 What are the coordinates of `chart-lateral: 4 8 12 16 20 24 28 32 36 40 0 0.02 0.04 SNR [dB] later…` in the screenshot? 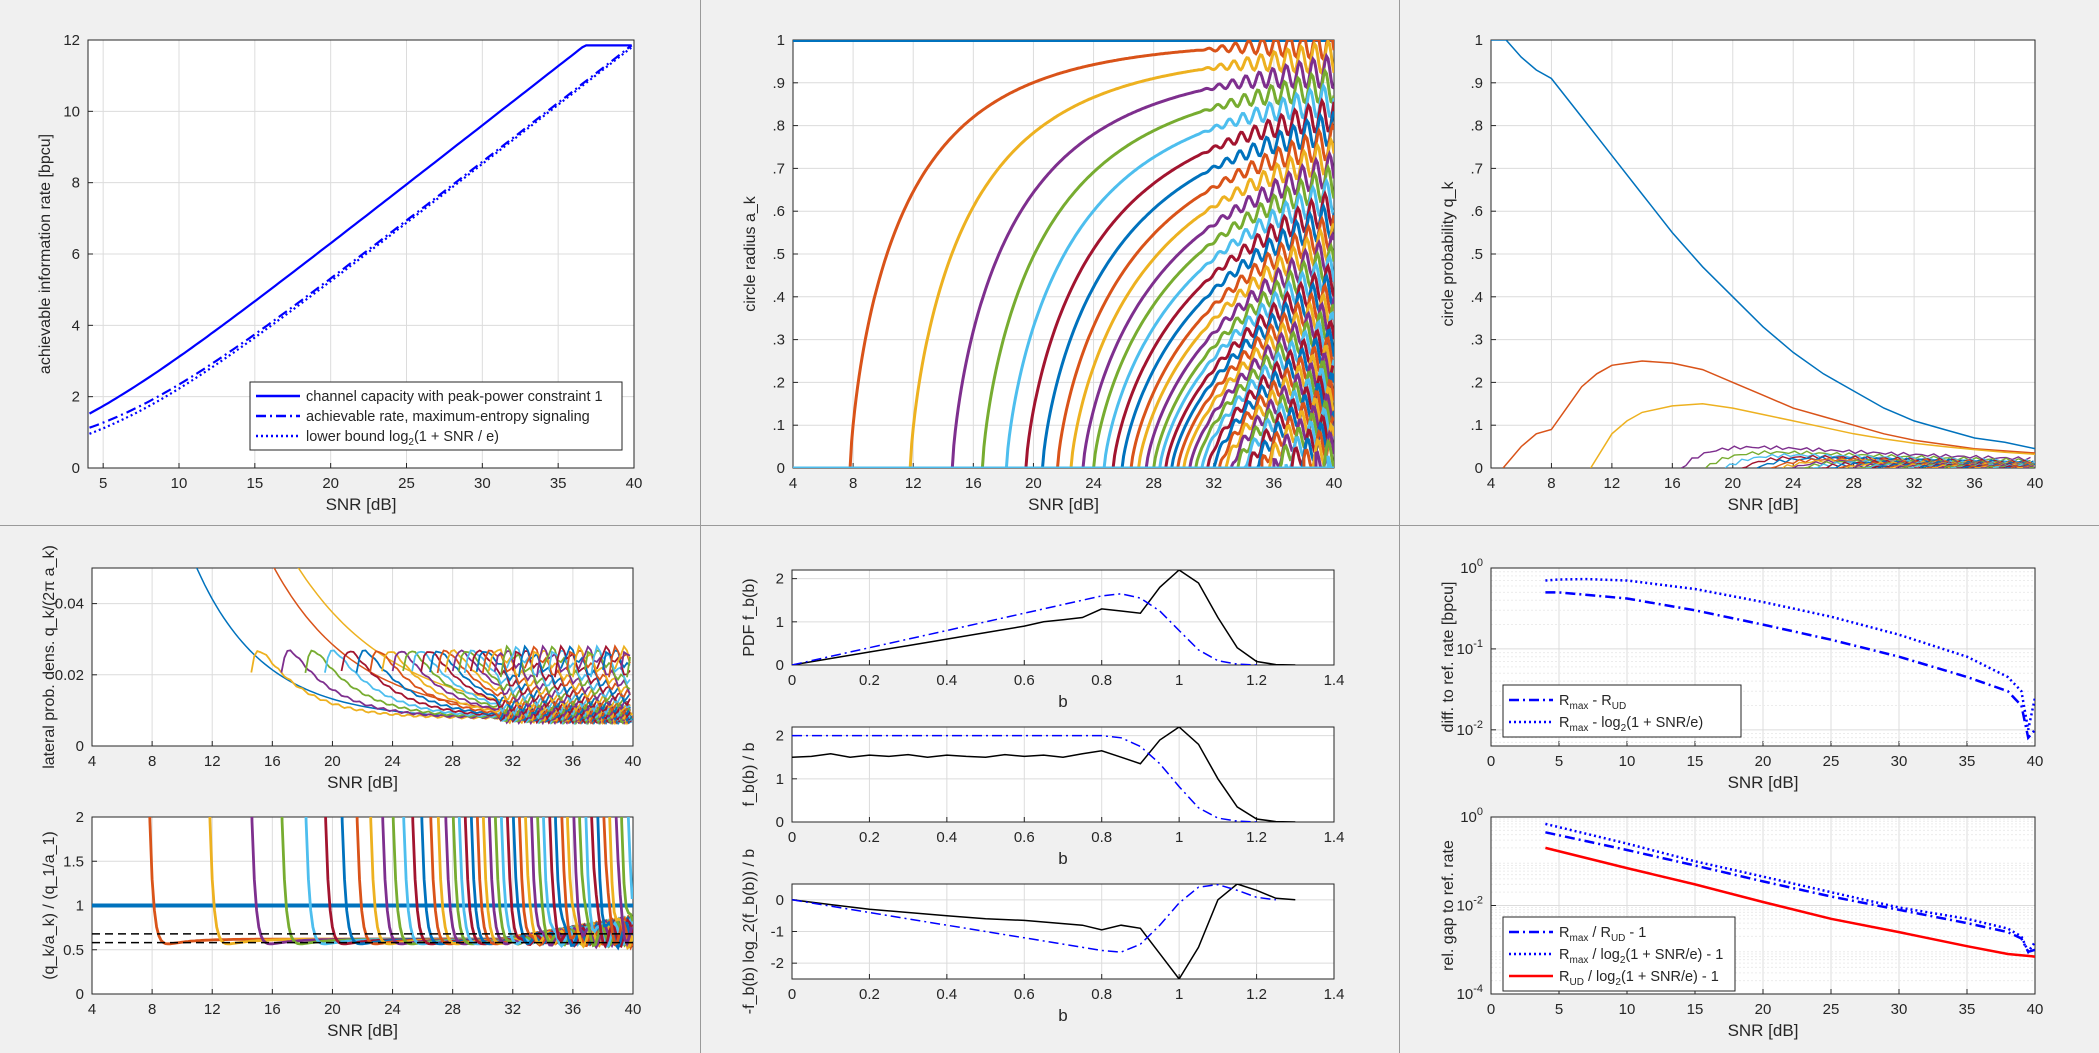 It's located at (341, 668).